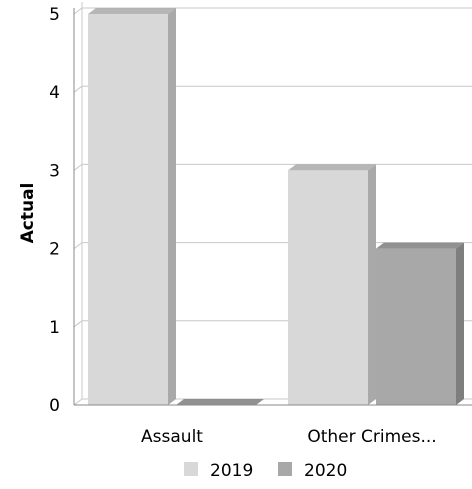 This screenshot has height=489, width=472. I want to click on legend-label: 2019, so click(231, 471).